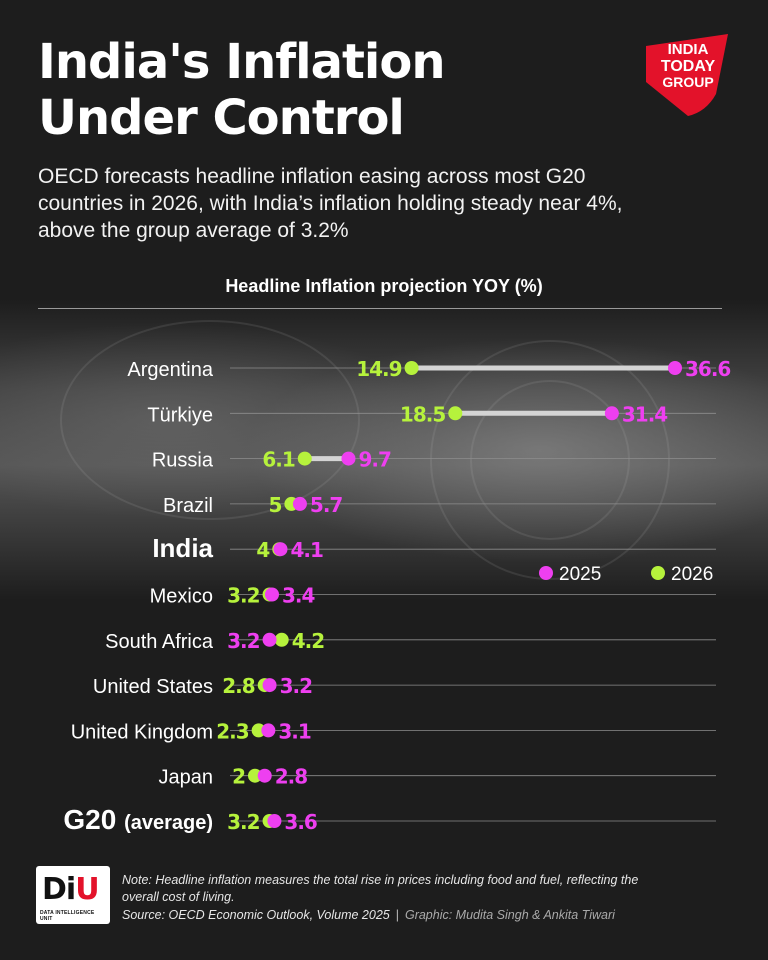  Describe the element at coordinates (692, 574) in the screenshot. I see `legend-label-2026: 2026` at that location.